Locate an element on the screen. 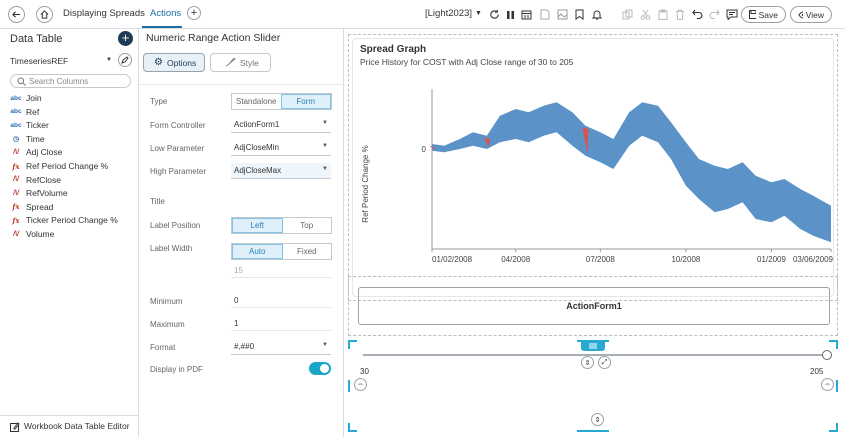 This screenshot has width=845, height=437. theme-selector: [Light2023] is located at coordinates (449, 13).